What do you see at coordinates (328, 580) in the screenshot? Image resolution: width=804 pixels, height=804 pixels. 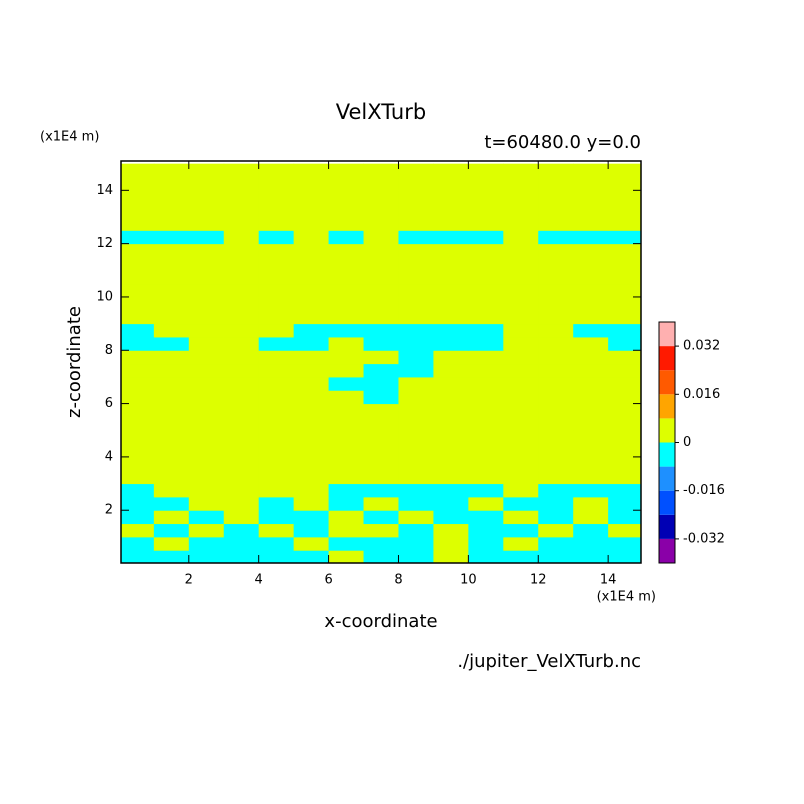 I see `x-tick-label: 6` at bounding box center [328, 580].